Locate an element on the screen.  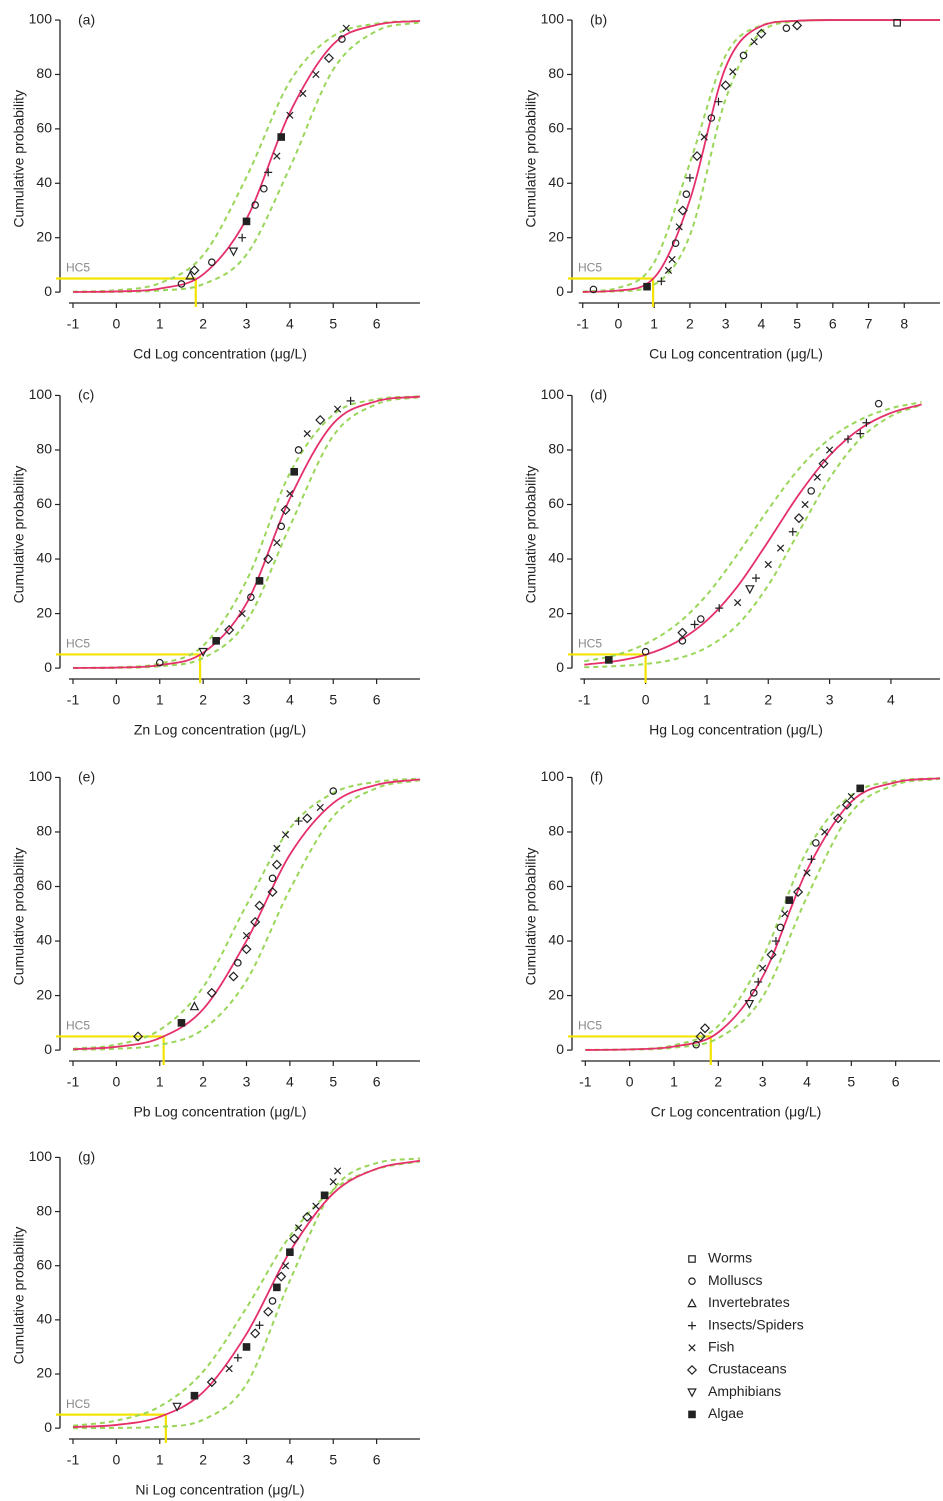
marker-square is located at coordinates (692, 1259).